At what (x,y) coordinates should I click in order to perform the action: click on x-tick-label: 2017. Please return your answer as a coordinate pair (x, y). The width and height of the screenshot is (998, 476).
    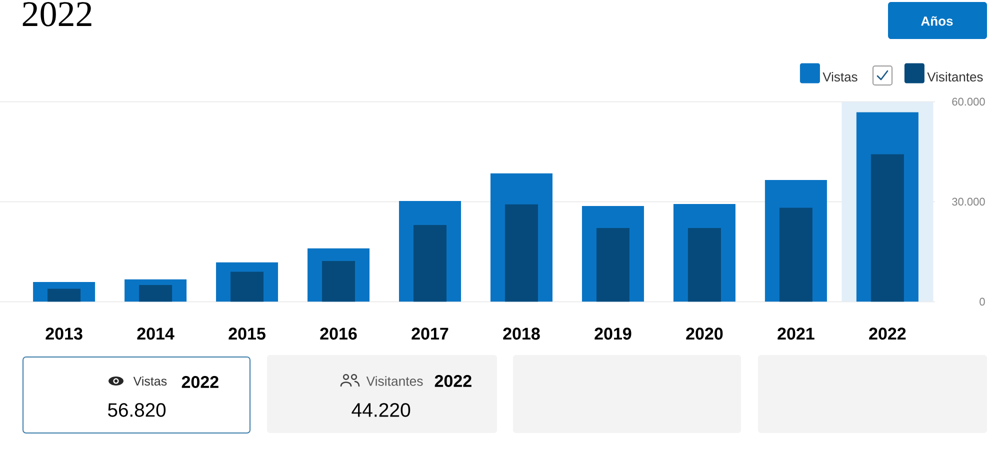
    Looking at the image, I should click on (430, 334).